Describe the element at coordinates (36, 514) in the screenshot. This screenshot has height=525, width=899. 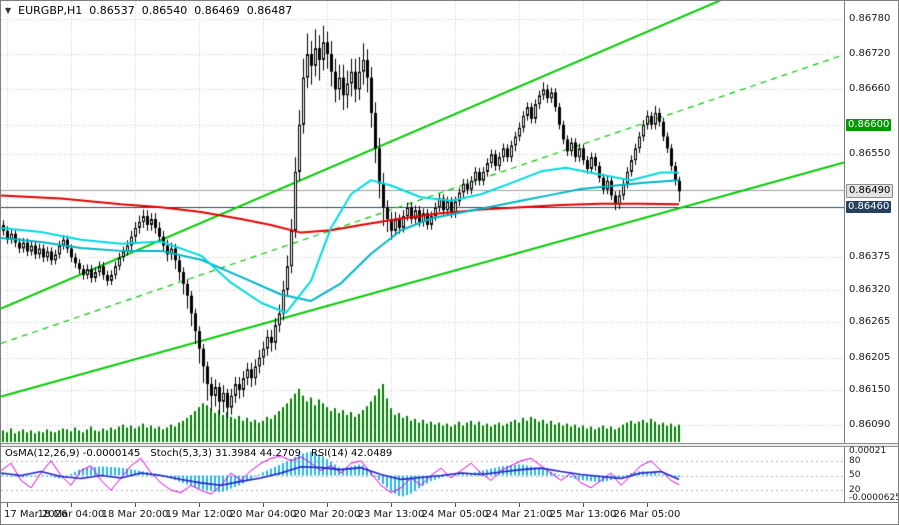
I see `time-axis-label: 17 Mar 2026` at that location.